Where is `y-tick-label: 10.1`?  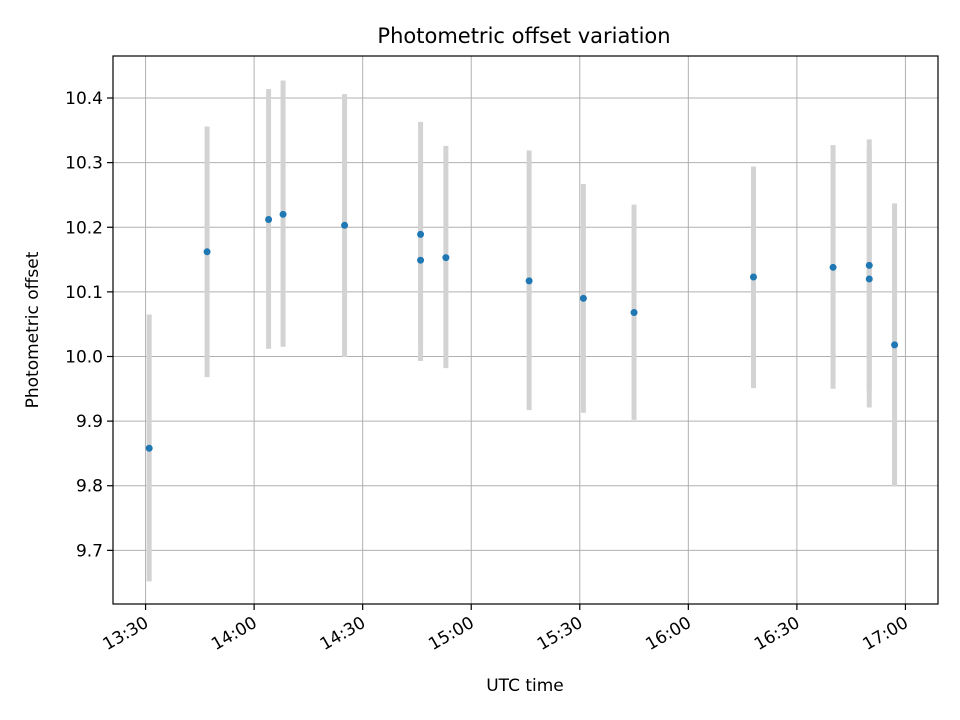 y-tick-label: 10.1 is located at coordinates (84, 293).